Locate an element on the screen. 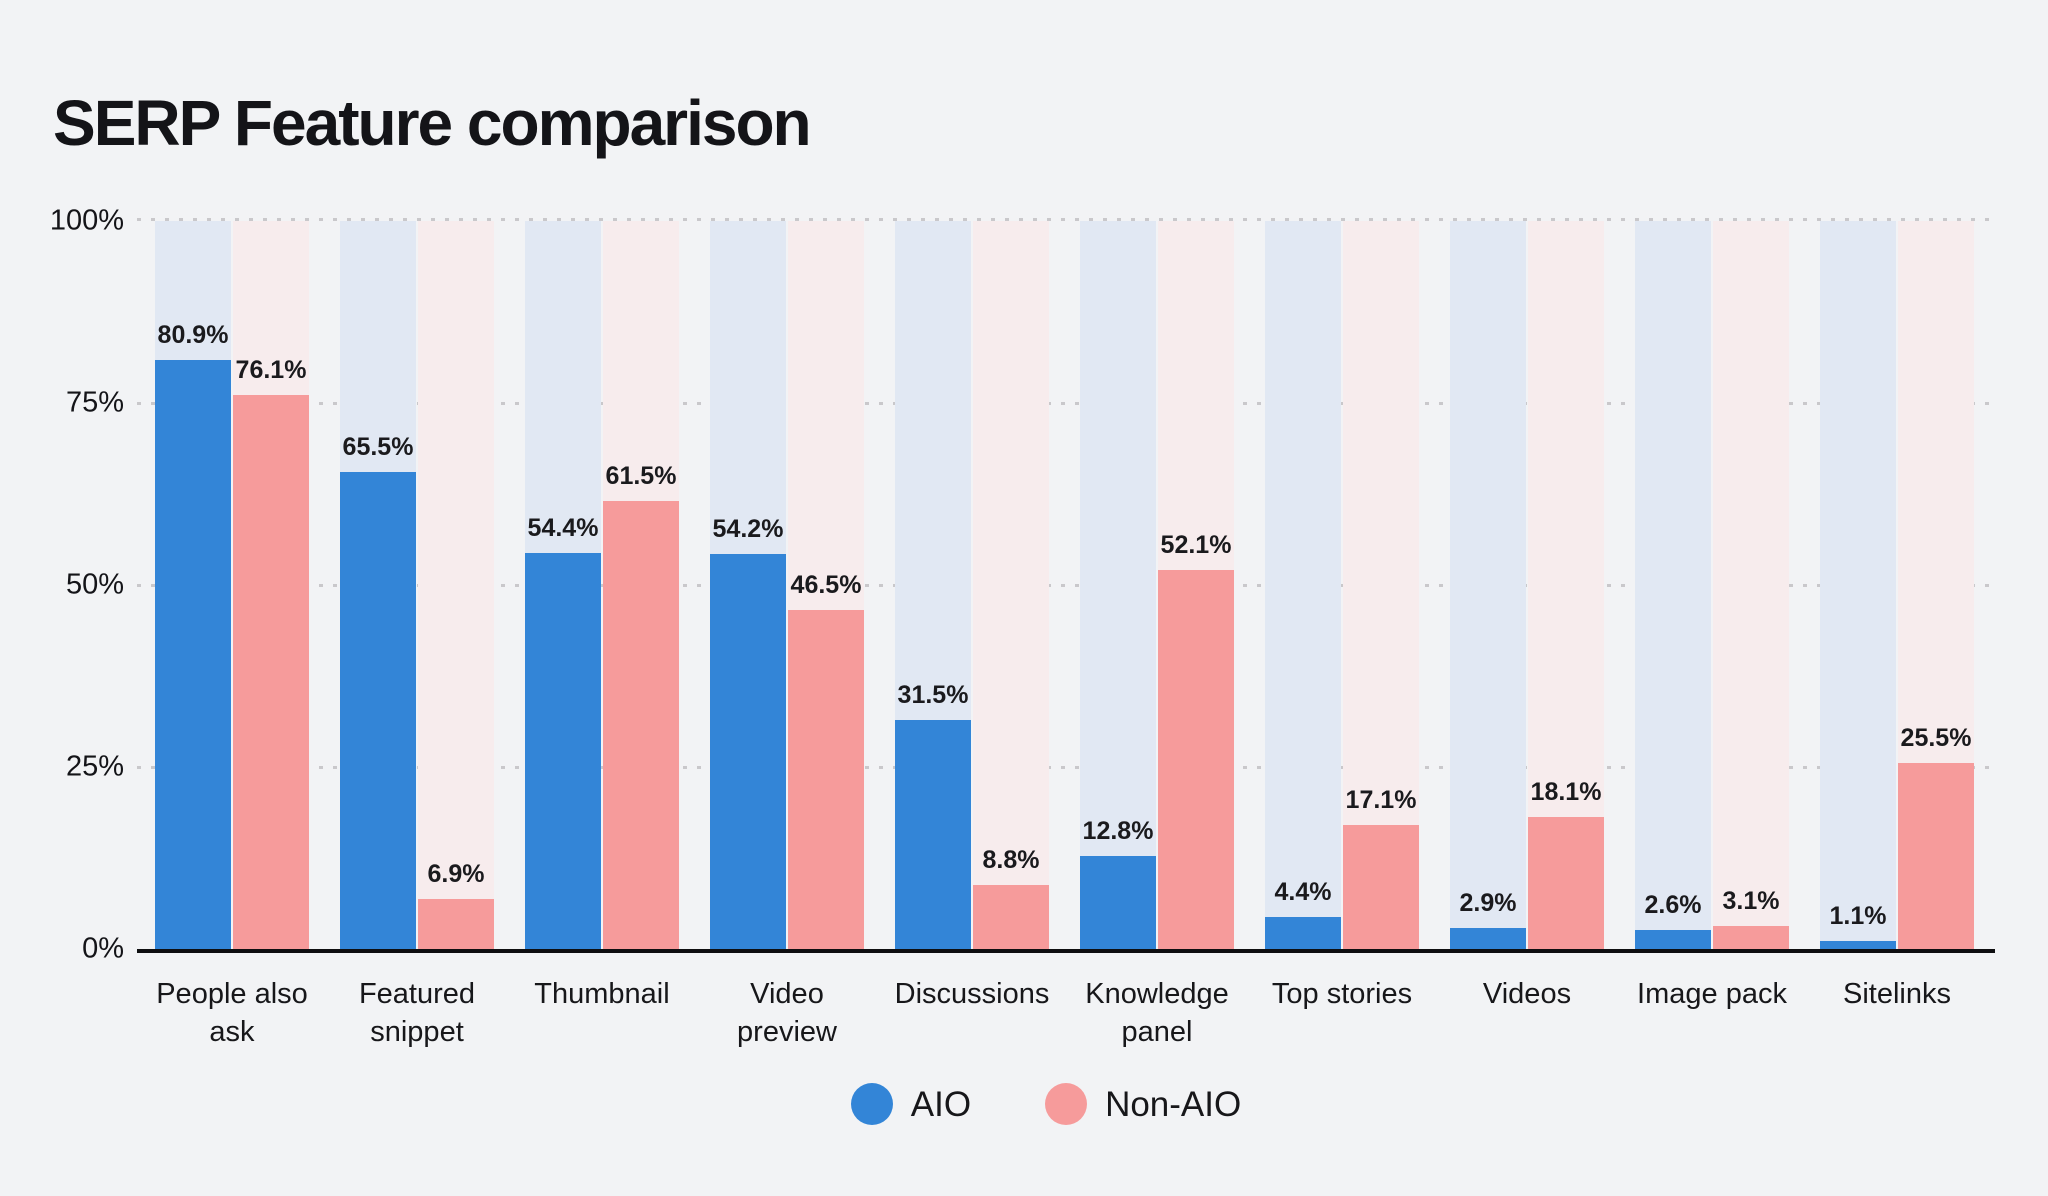 The height and width of the screenshot is (1196, 2048). x-axis-line is located at coordinates (1066, 951).